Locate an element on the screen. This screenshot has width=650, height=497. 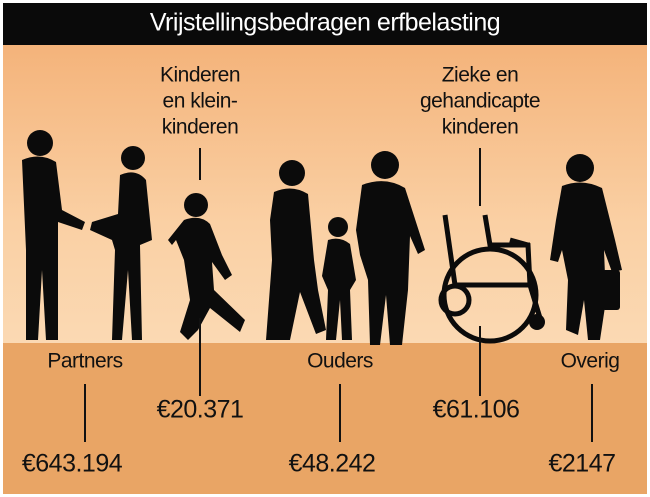
group-amount: €61.106 is located at coordinates (476, 410).